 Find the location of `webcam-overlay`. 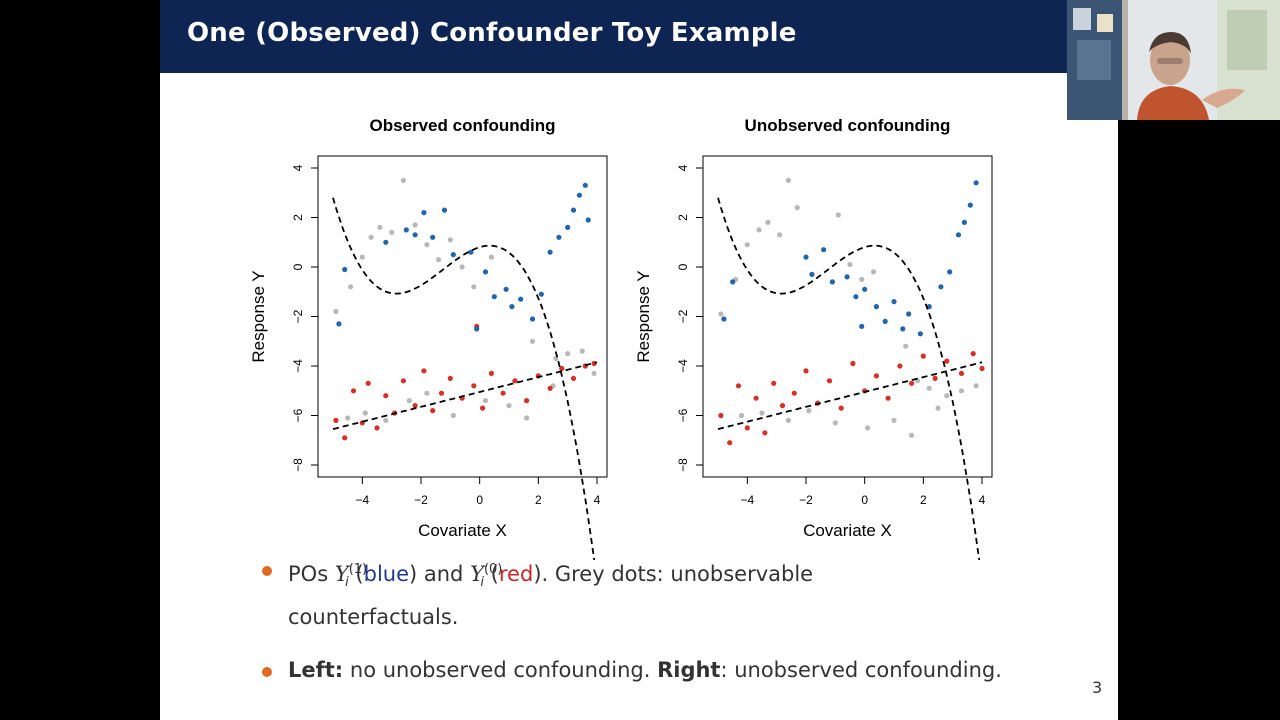

webcam-overlay is located at coordinates (1173, 60).